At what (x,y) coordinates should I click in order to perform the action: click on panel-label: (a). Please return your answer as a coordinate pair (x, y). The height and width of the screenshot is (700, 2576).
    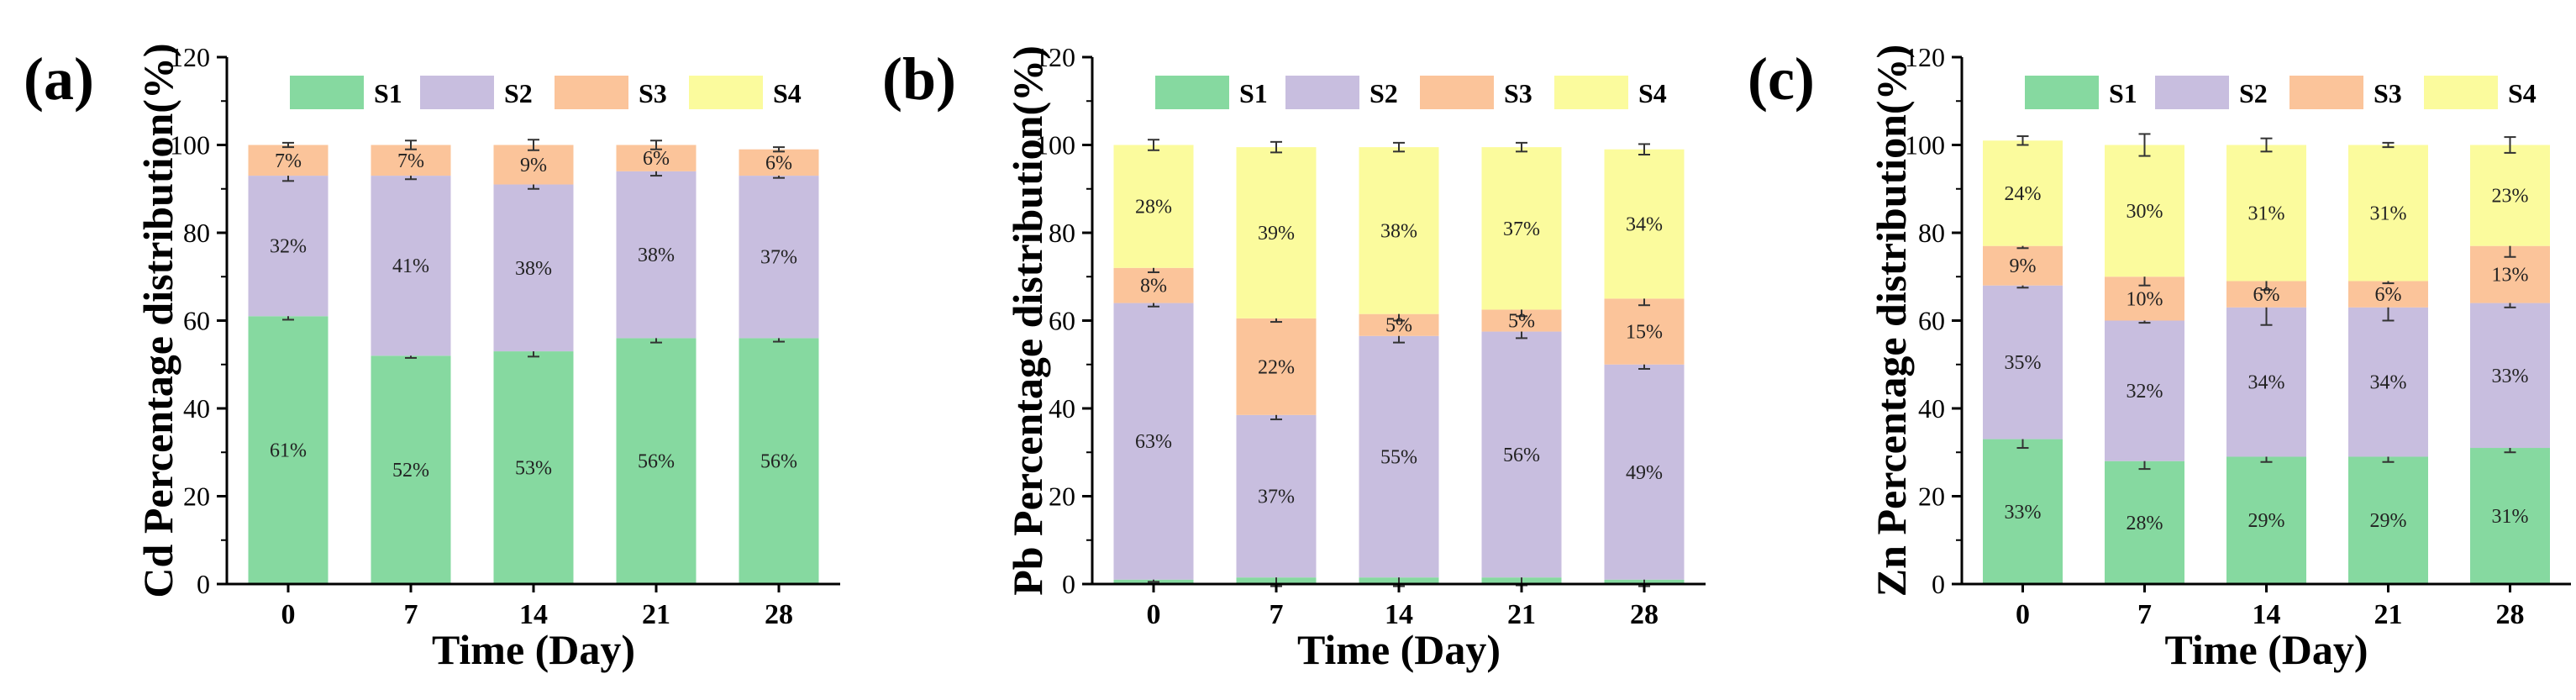
    Looking at the image, I should click on (59, 79).